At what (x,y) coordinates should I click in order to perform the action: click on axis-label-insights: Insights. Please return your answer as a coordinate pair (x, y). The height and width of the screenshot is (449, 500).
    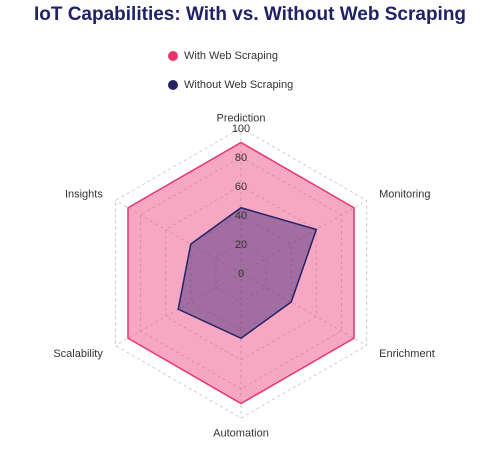
    Looking at the image, I should click on (84, 194).